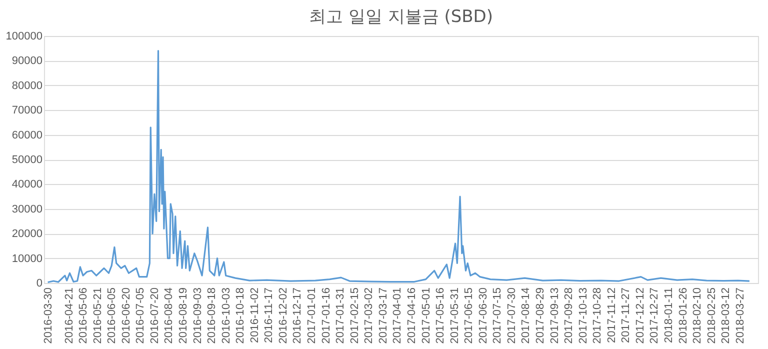 The height and width of the screenshot is (349, 768). I want to click on x-tick-label: 2017-06-15, so click(469, 316).